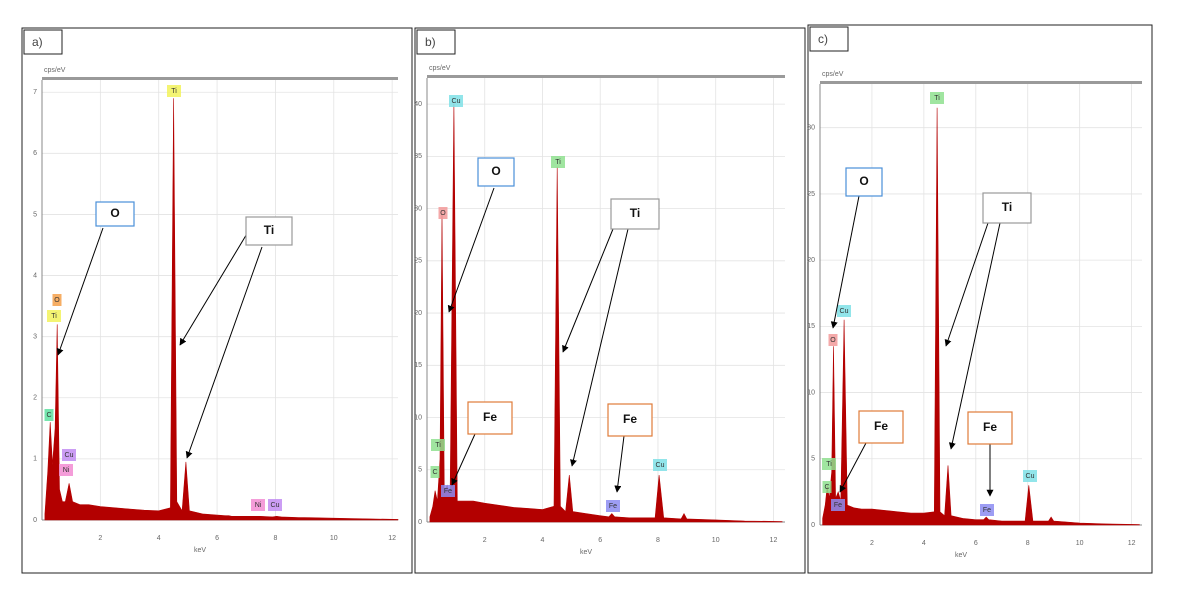 Image resolution: width=1181 pixels, height=606 pixels. What do you see at coordinates (35, 398) in the screenshot?
I see `y-tick-label: 2` at bounding box center [35, 398].